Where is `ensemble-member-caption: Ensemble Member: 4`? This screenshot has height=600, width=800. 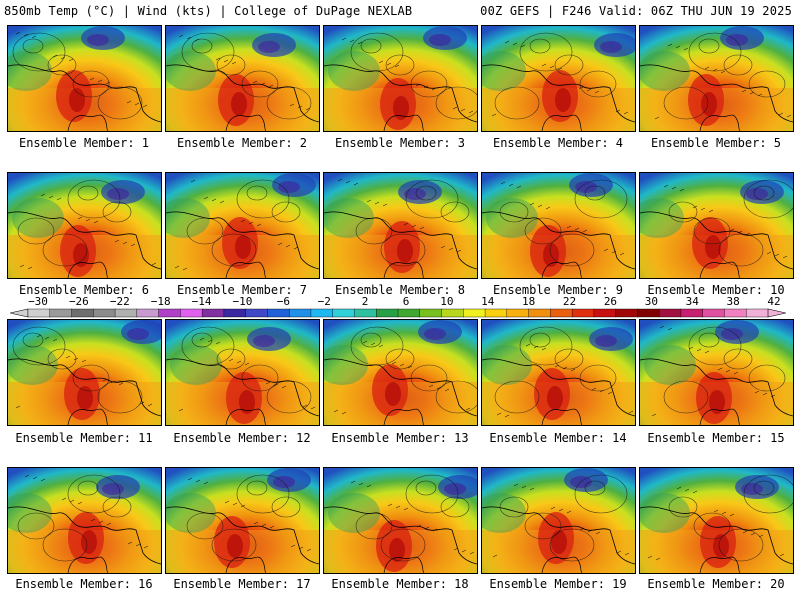 ensemble-member-caption: Ensemble Member: 4 is located at coordinates (558, 143).